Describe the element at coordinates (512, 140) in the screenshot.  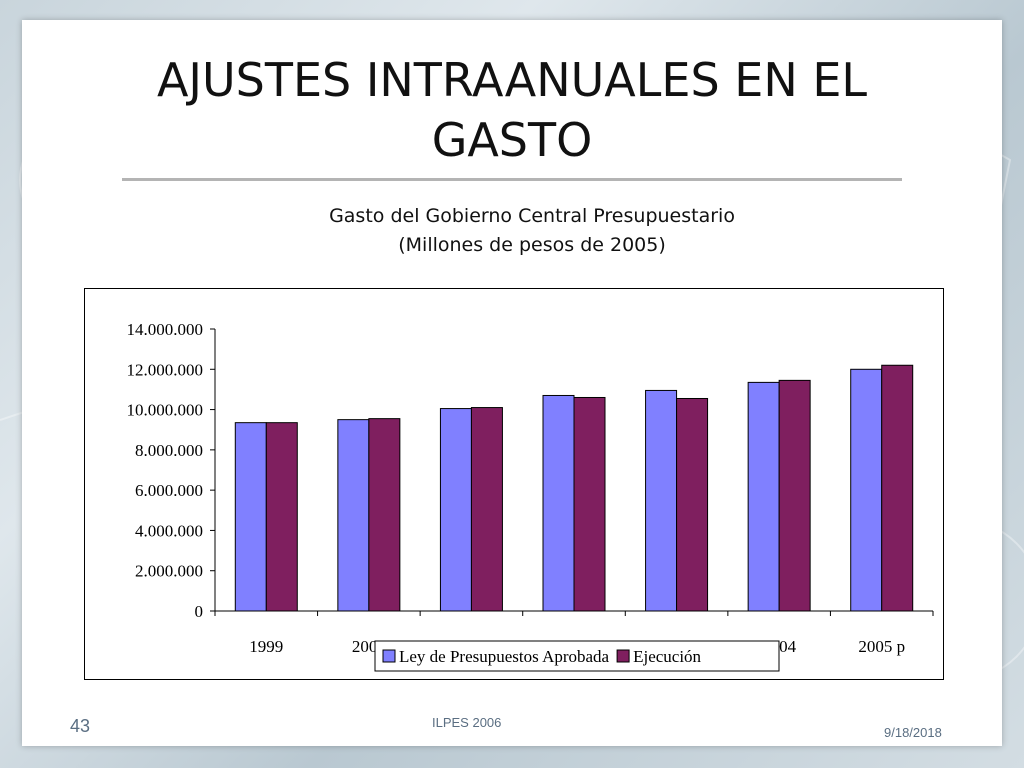
I see `title-line-2: GASTO` at that location.